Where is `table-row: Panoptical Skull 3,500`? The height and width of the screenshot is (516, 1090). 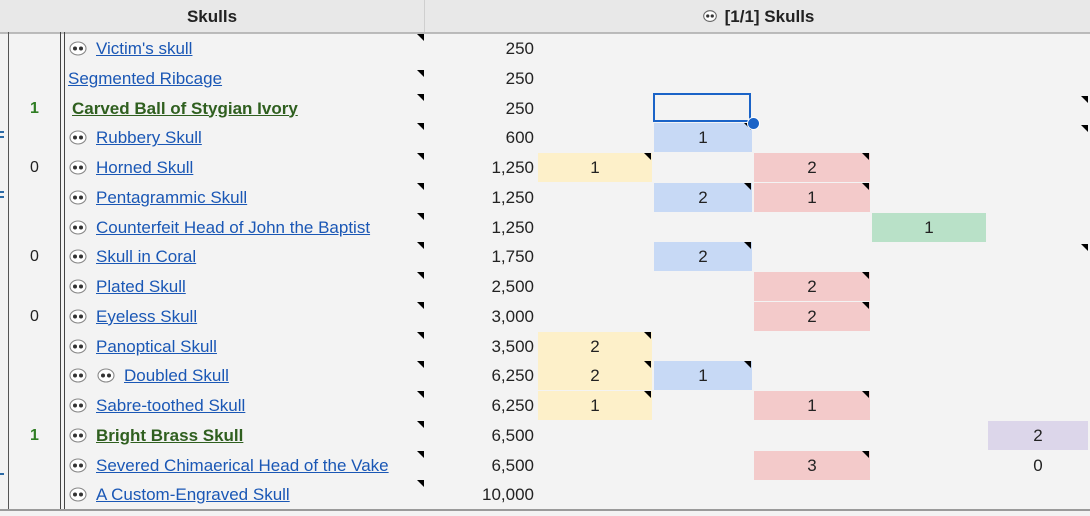 table-row: Panoptical Skull 3,500 is located at coordinates (545, 346).